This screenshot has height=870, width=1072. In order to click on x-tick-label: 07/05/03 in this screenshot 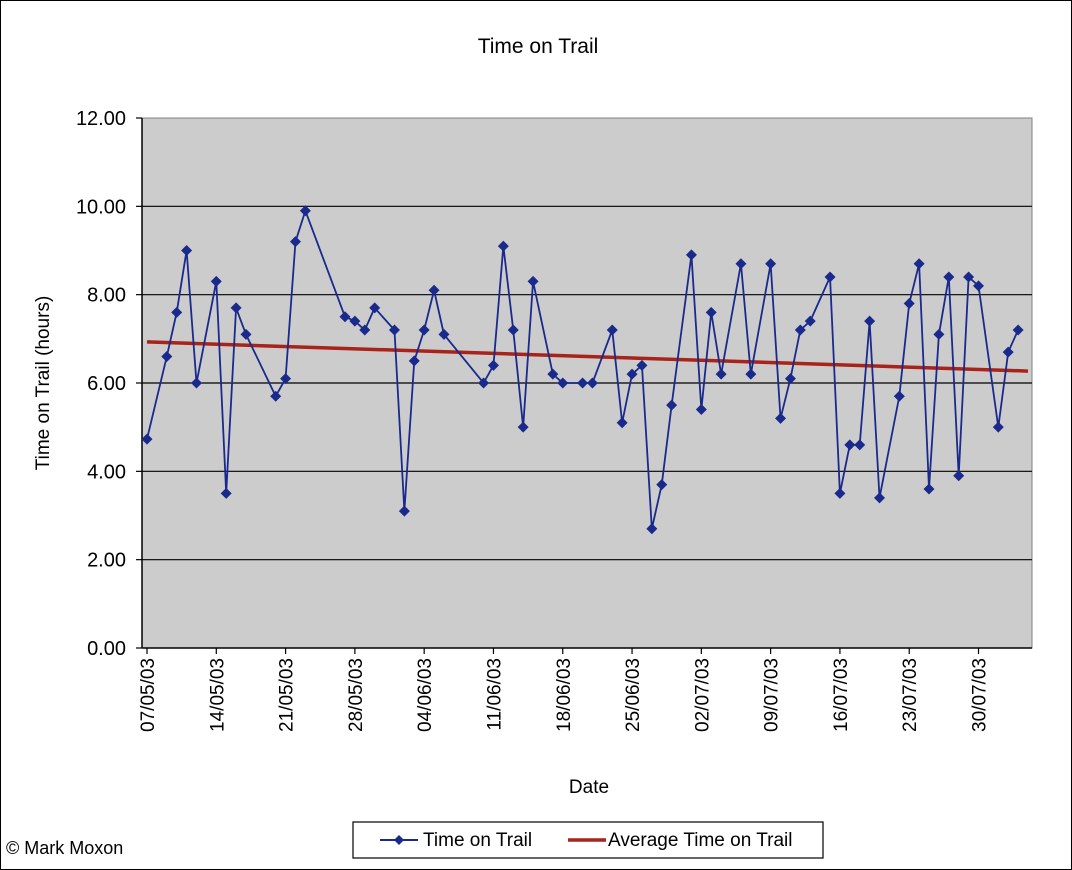, I will do `click(148, 695)`.